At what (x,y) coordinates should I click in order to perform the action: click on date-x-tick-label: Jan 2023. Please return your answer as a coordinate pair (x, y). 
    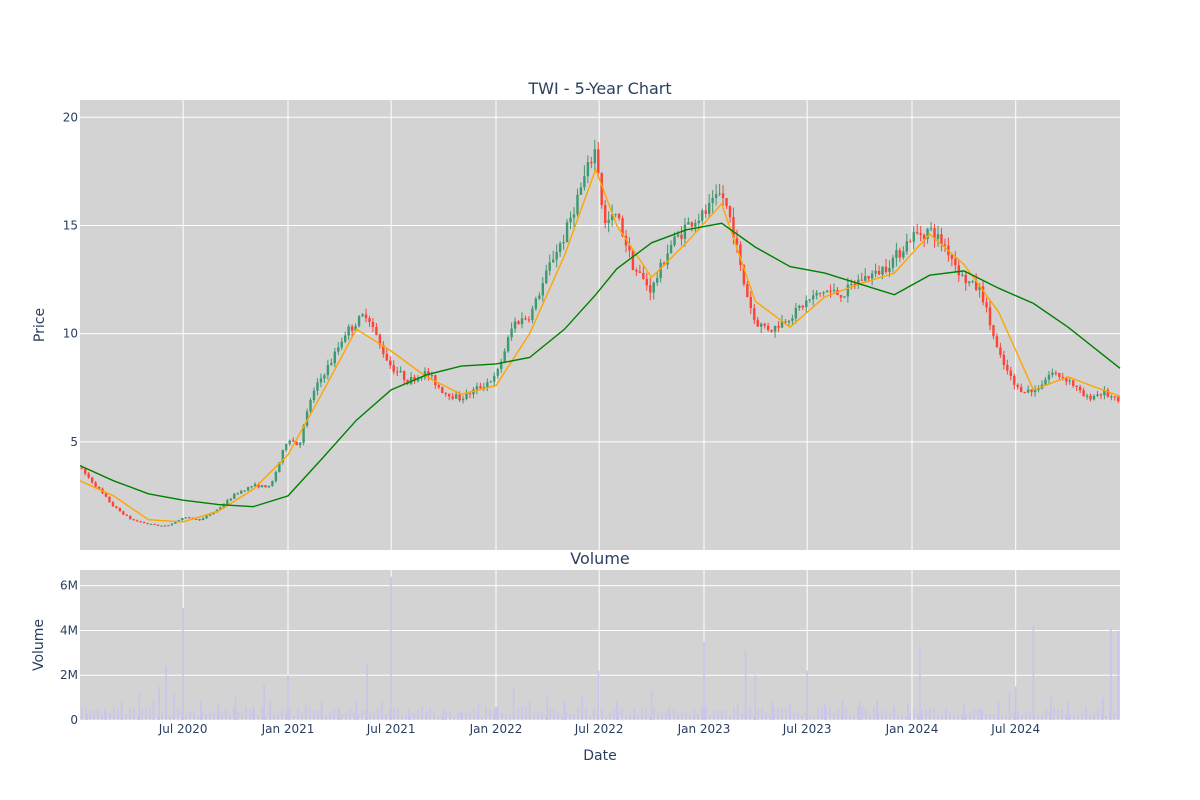
    Looking at the image, I should click on (704, 729).